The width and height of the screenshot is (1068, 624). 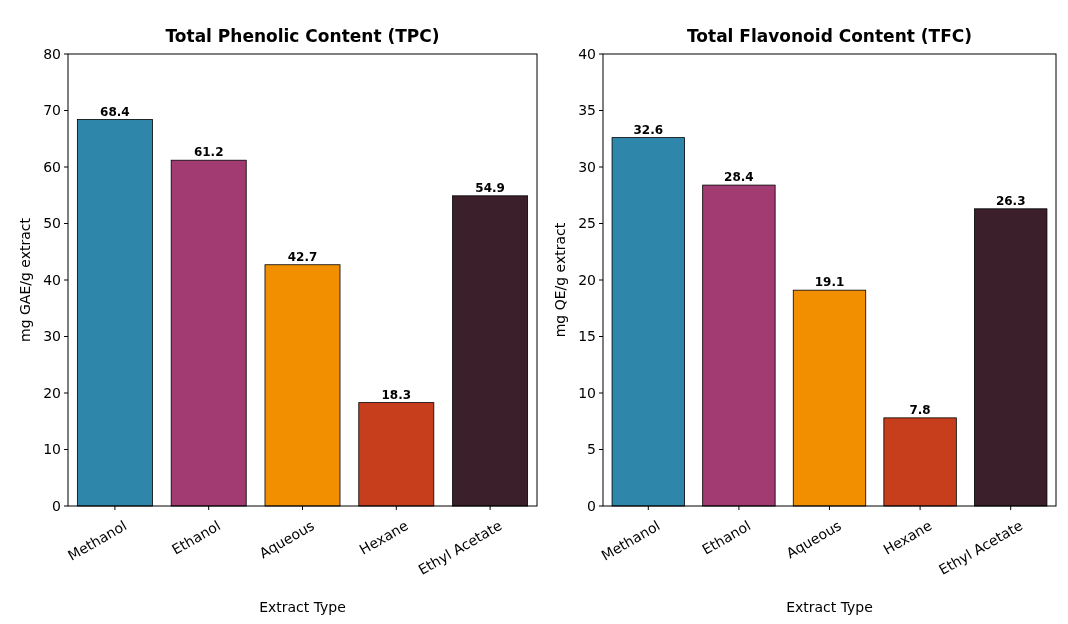 I want to click on data-label: 42.7, so click(x=302, y=256).